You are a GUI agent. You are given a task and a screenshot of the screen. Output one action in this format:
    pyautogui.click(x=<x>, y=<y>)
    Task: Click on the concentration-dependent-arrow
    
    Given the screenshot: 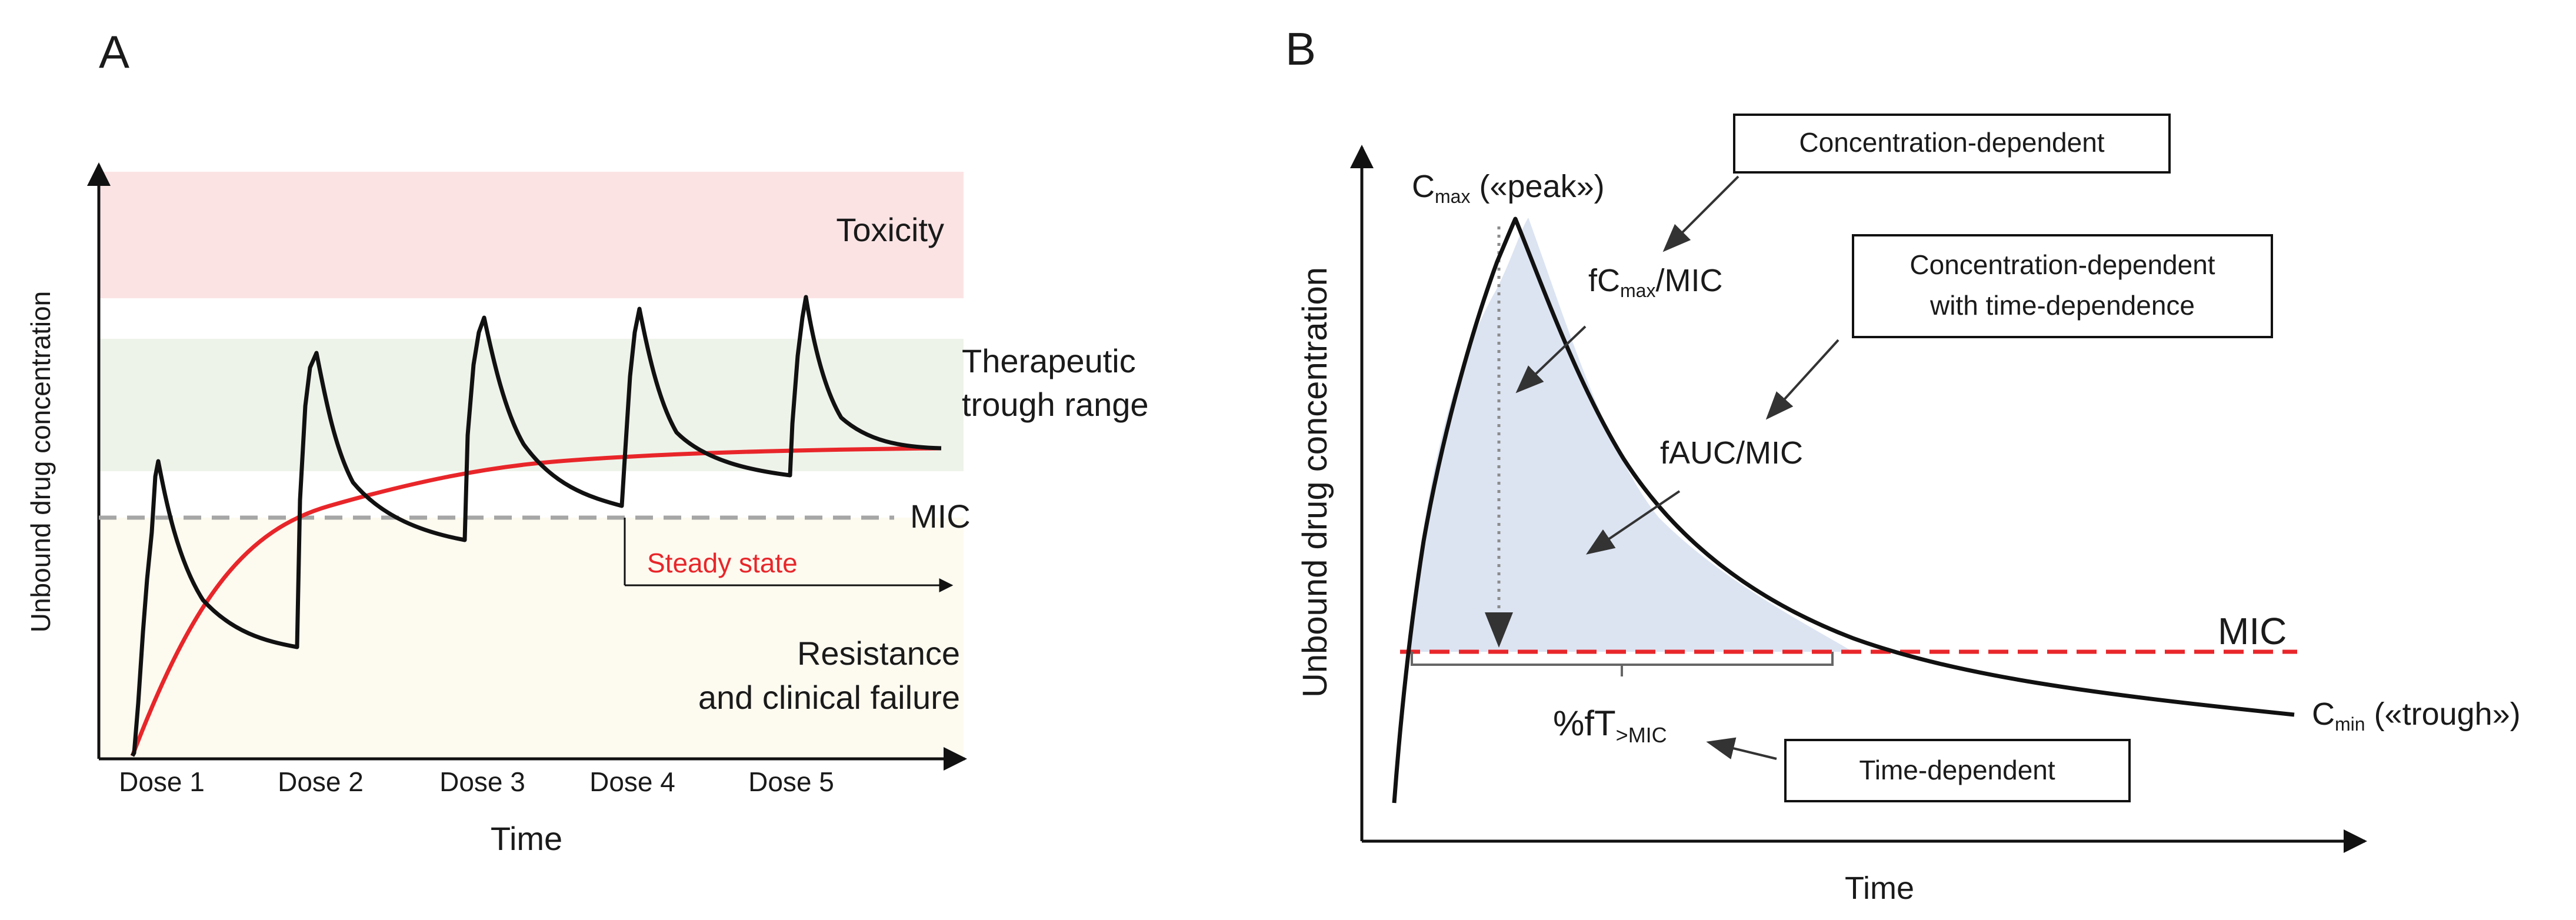 What is the action you would take?
    pyautogui.click(x=1701, y=213)
    